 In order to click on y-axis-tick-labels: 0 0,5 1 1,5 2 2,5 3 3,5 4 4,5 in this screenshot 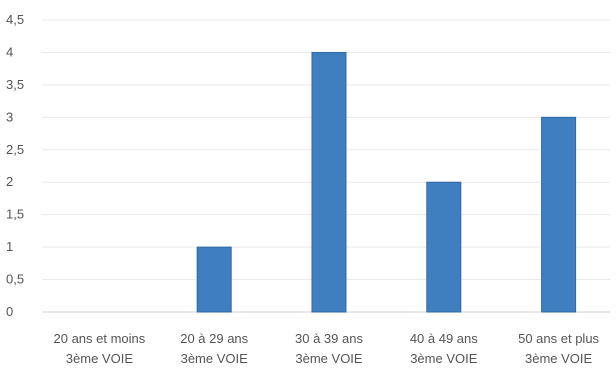, I will do `click(15, 165)`.